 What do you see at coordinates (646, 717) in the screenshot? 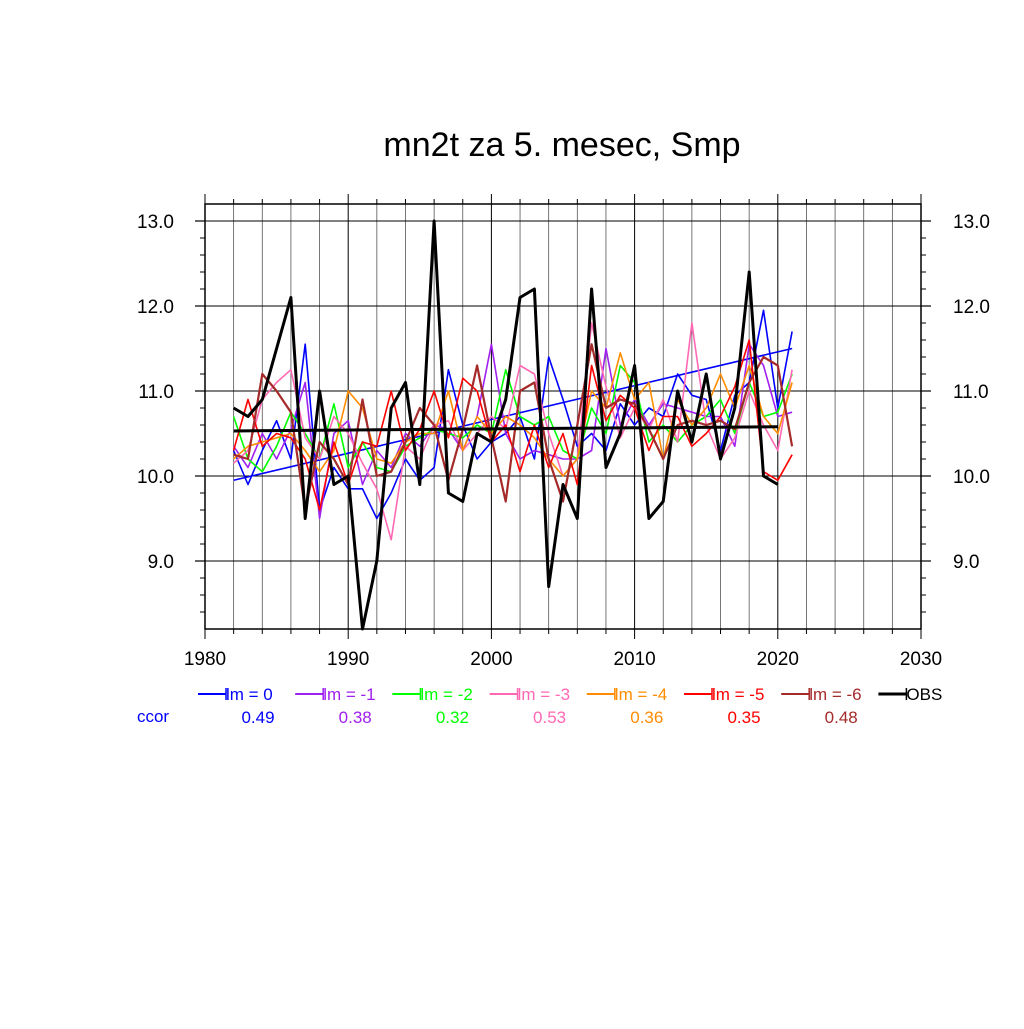
I see `ccor-value: 0.36` at bounding box center [646, 717].